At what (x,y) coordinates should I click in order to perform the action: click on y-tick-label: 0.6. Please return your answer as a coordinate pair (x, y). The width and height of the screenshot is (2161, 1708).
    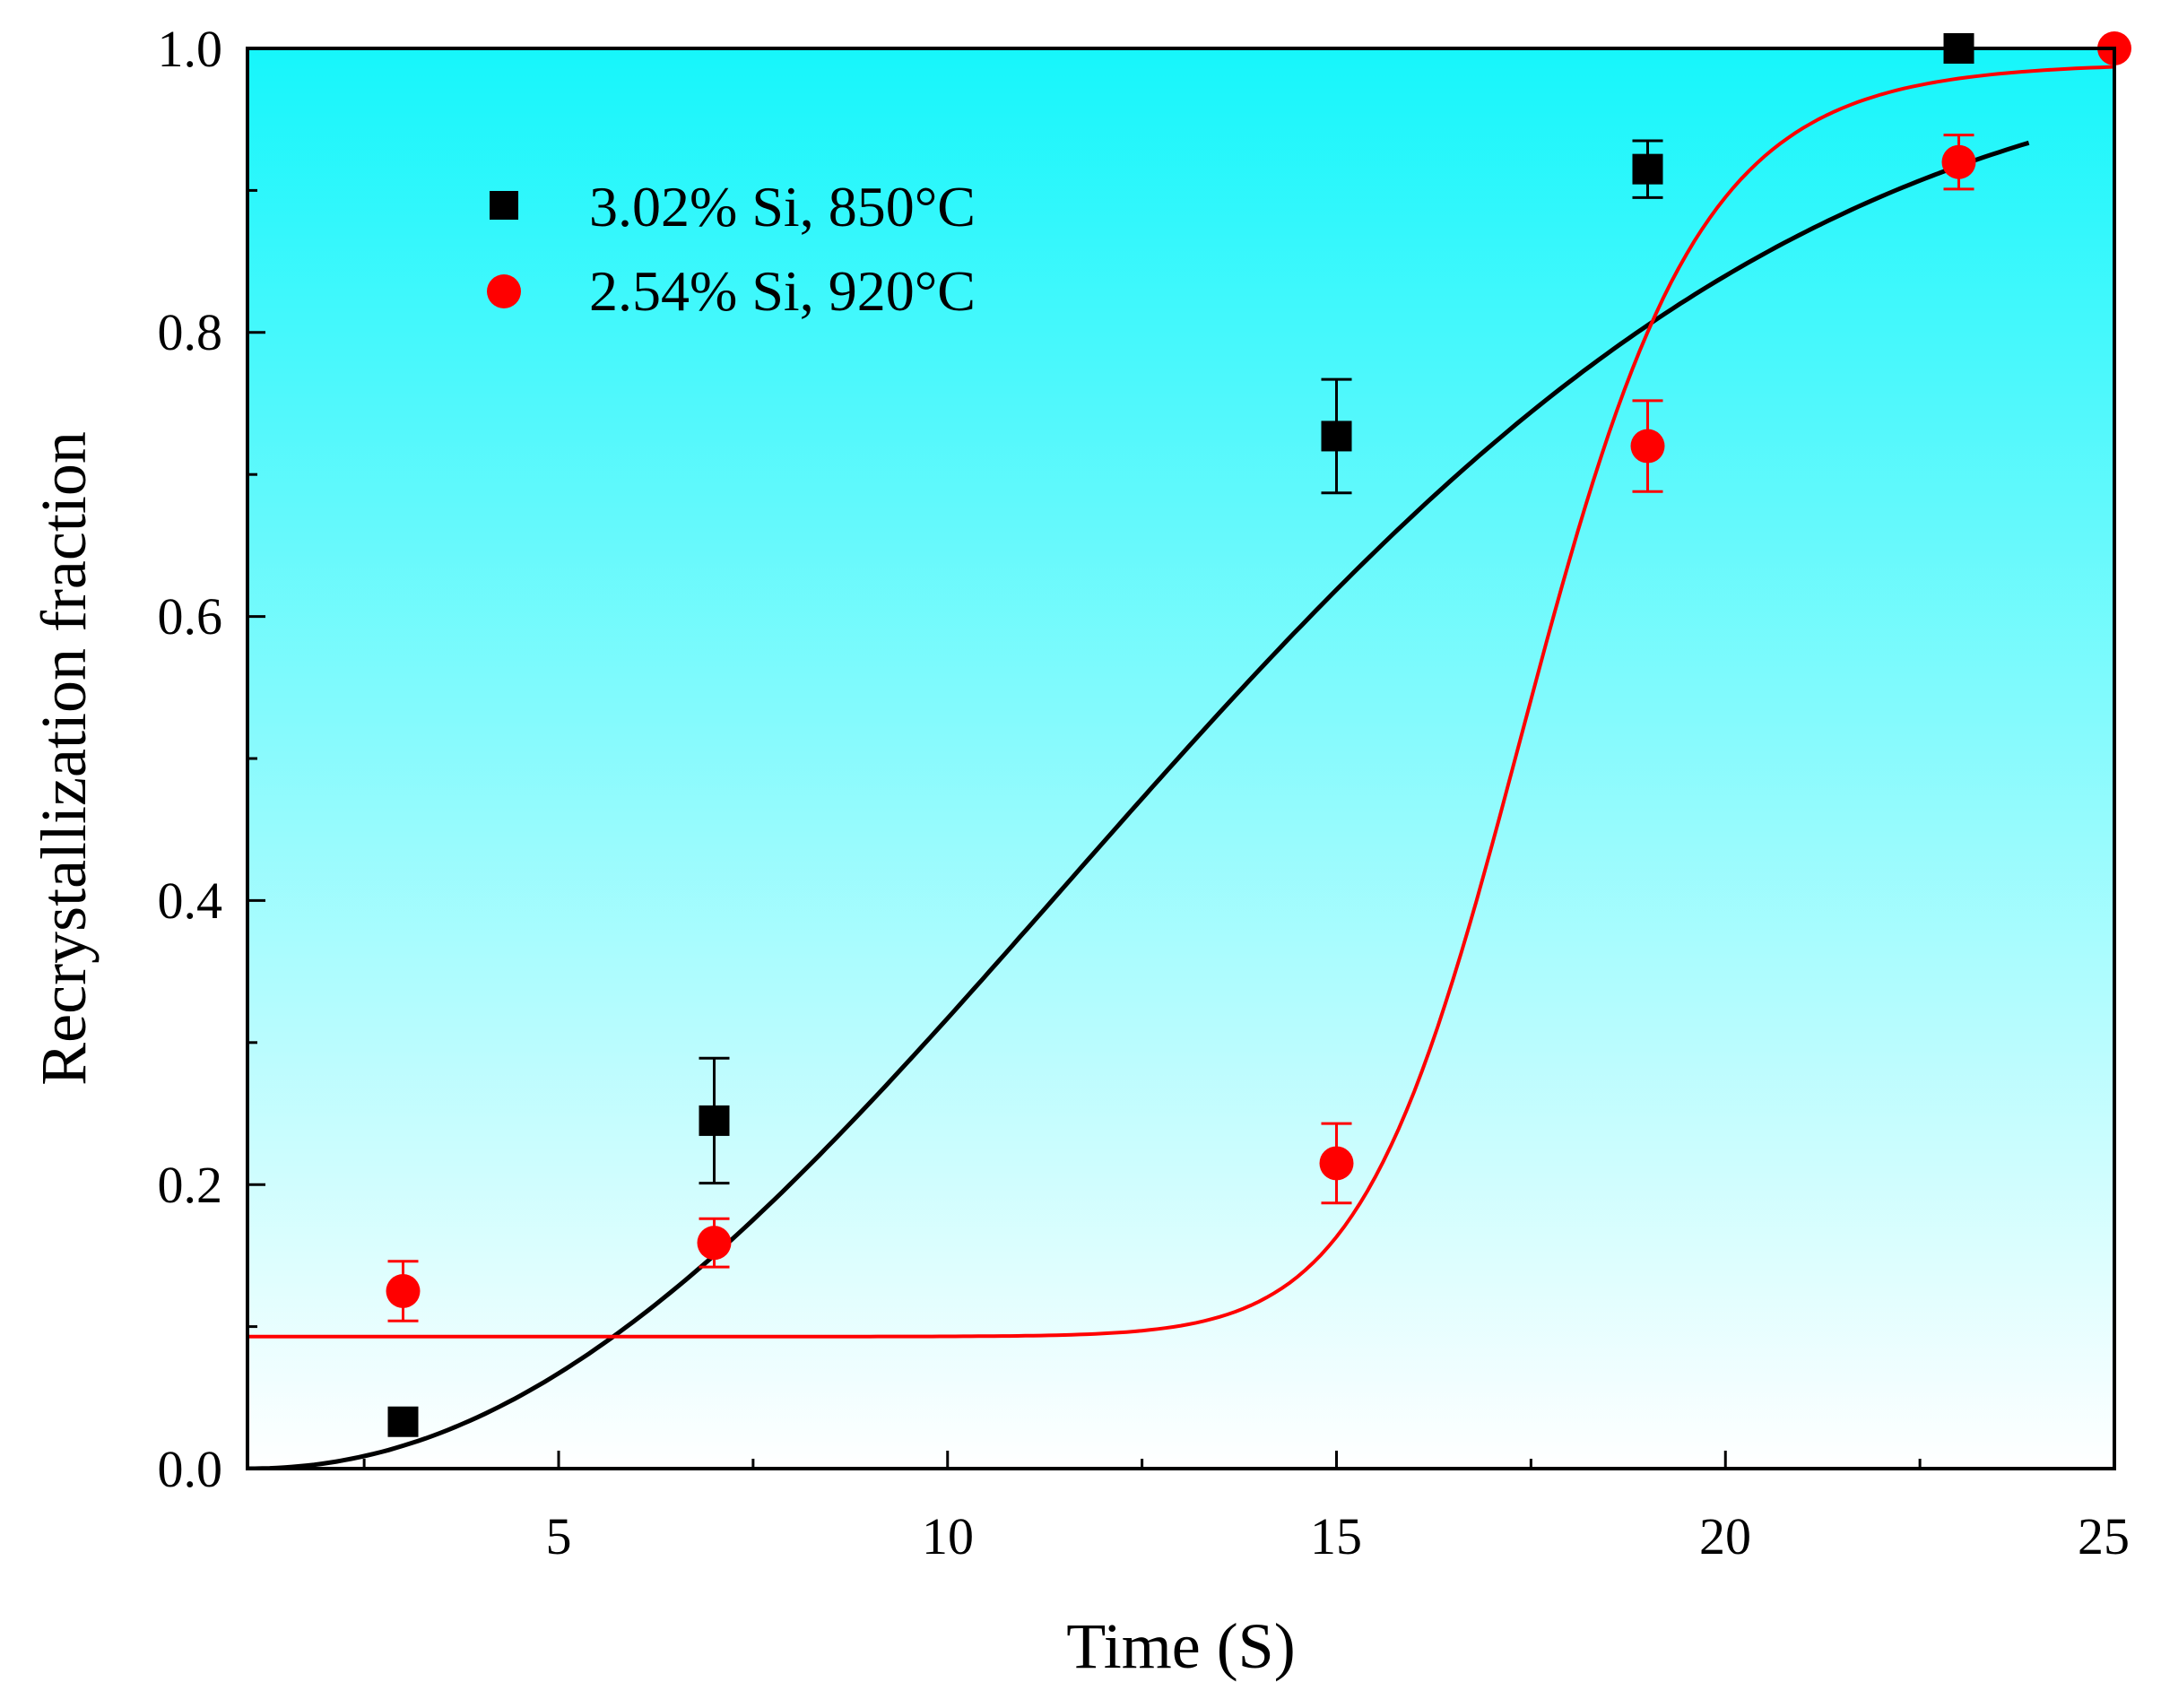
    Looking at the image, I should click on (190, 616).